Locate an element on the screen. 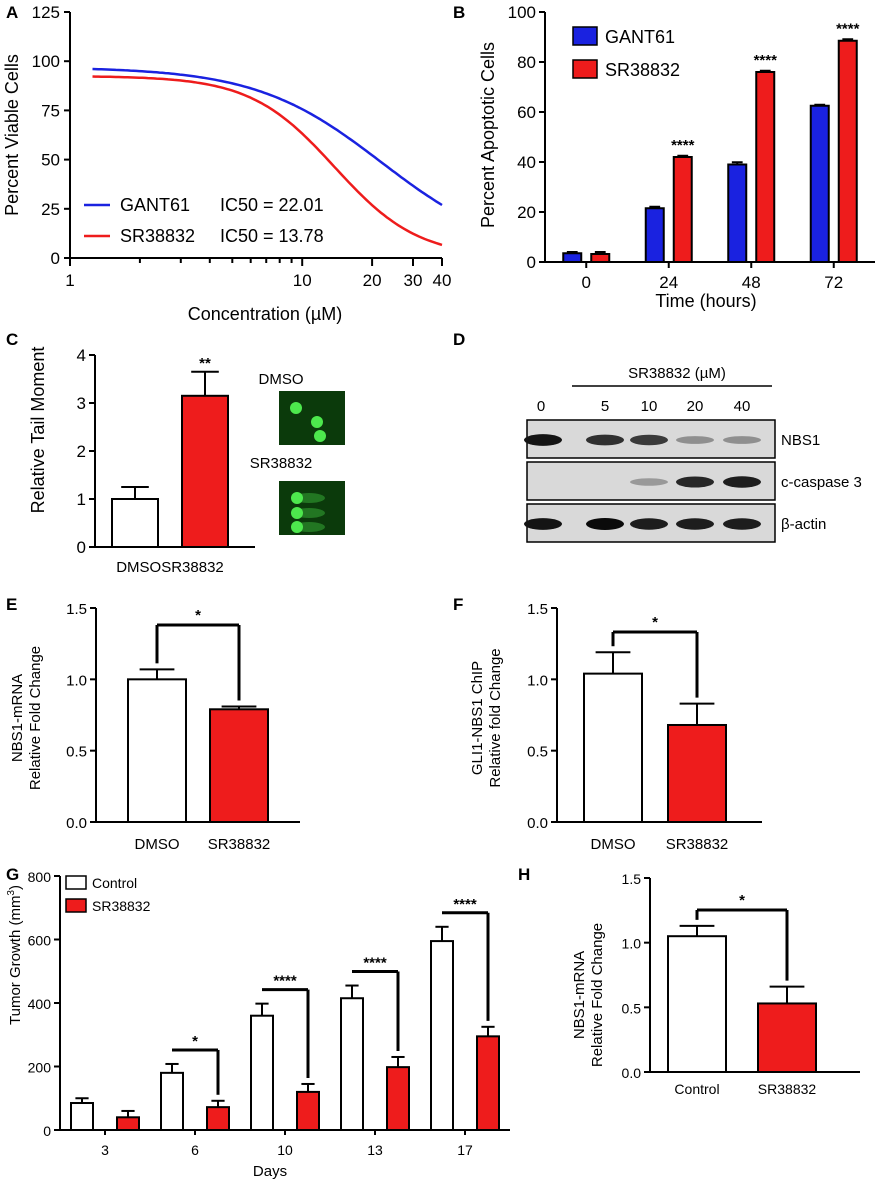 The width and height of the screenshot is (892, 1181). f-xtick-label: SR38832 is located at coordinates (697, 844).